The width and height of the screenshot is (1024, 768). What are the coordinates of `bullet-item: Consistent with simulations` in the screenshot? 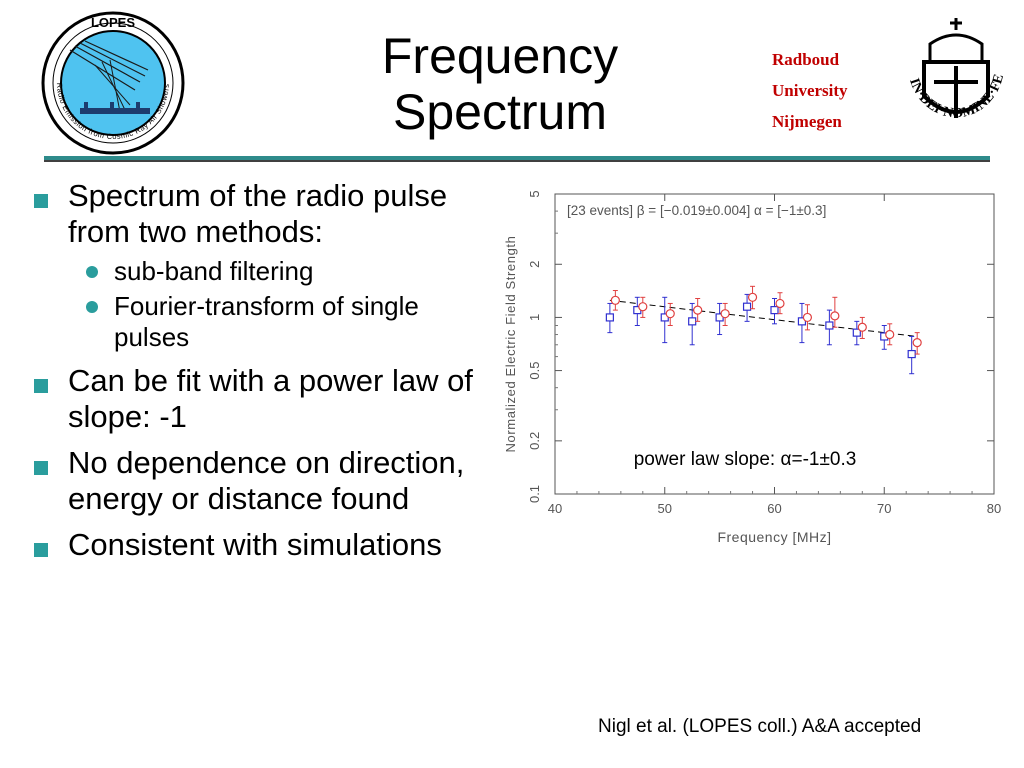 It's located at (265, 545).